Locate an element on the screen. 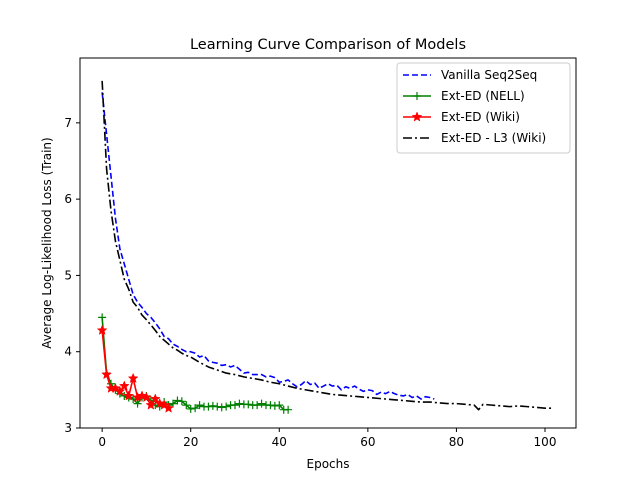 The width and height of the screenshot is (640, 480). y-tick-label: 4 is located at coordinates (68, 352).